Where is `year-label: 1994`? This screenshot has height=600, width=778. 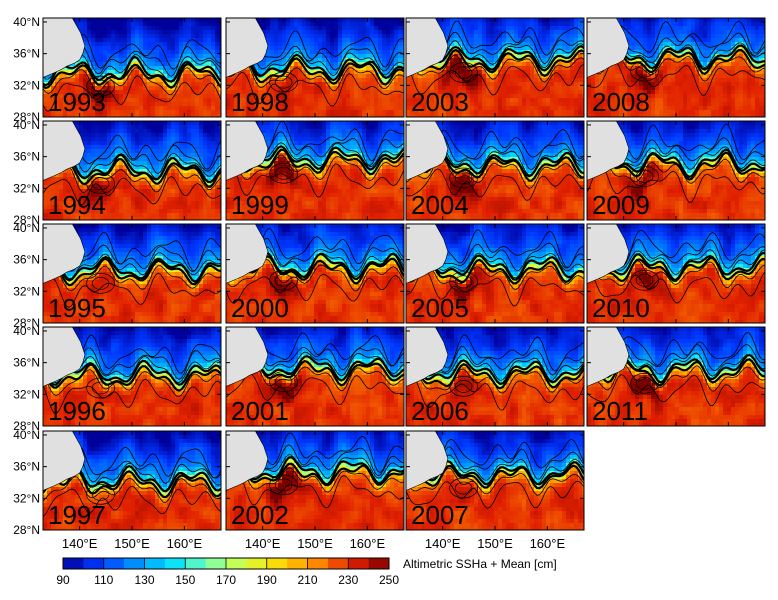 year-label: 1994 is located at coordinates (77, 205).